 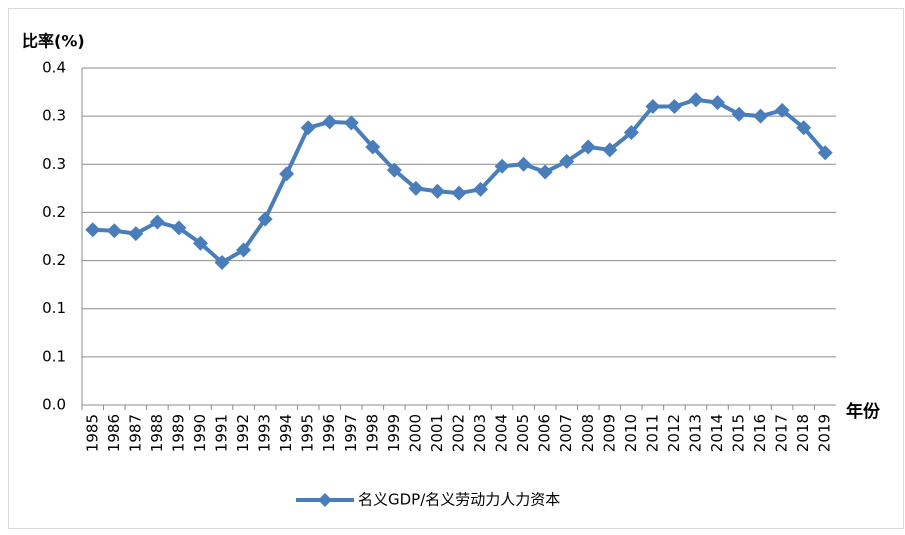 I want to click on x-tick-label: 2007, so click(x=566, y=433).